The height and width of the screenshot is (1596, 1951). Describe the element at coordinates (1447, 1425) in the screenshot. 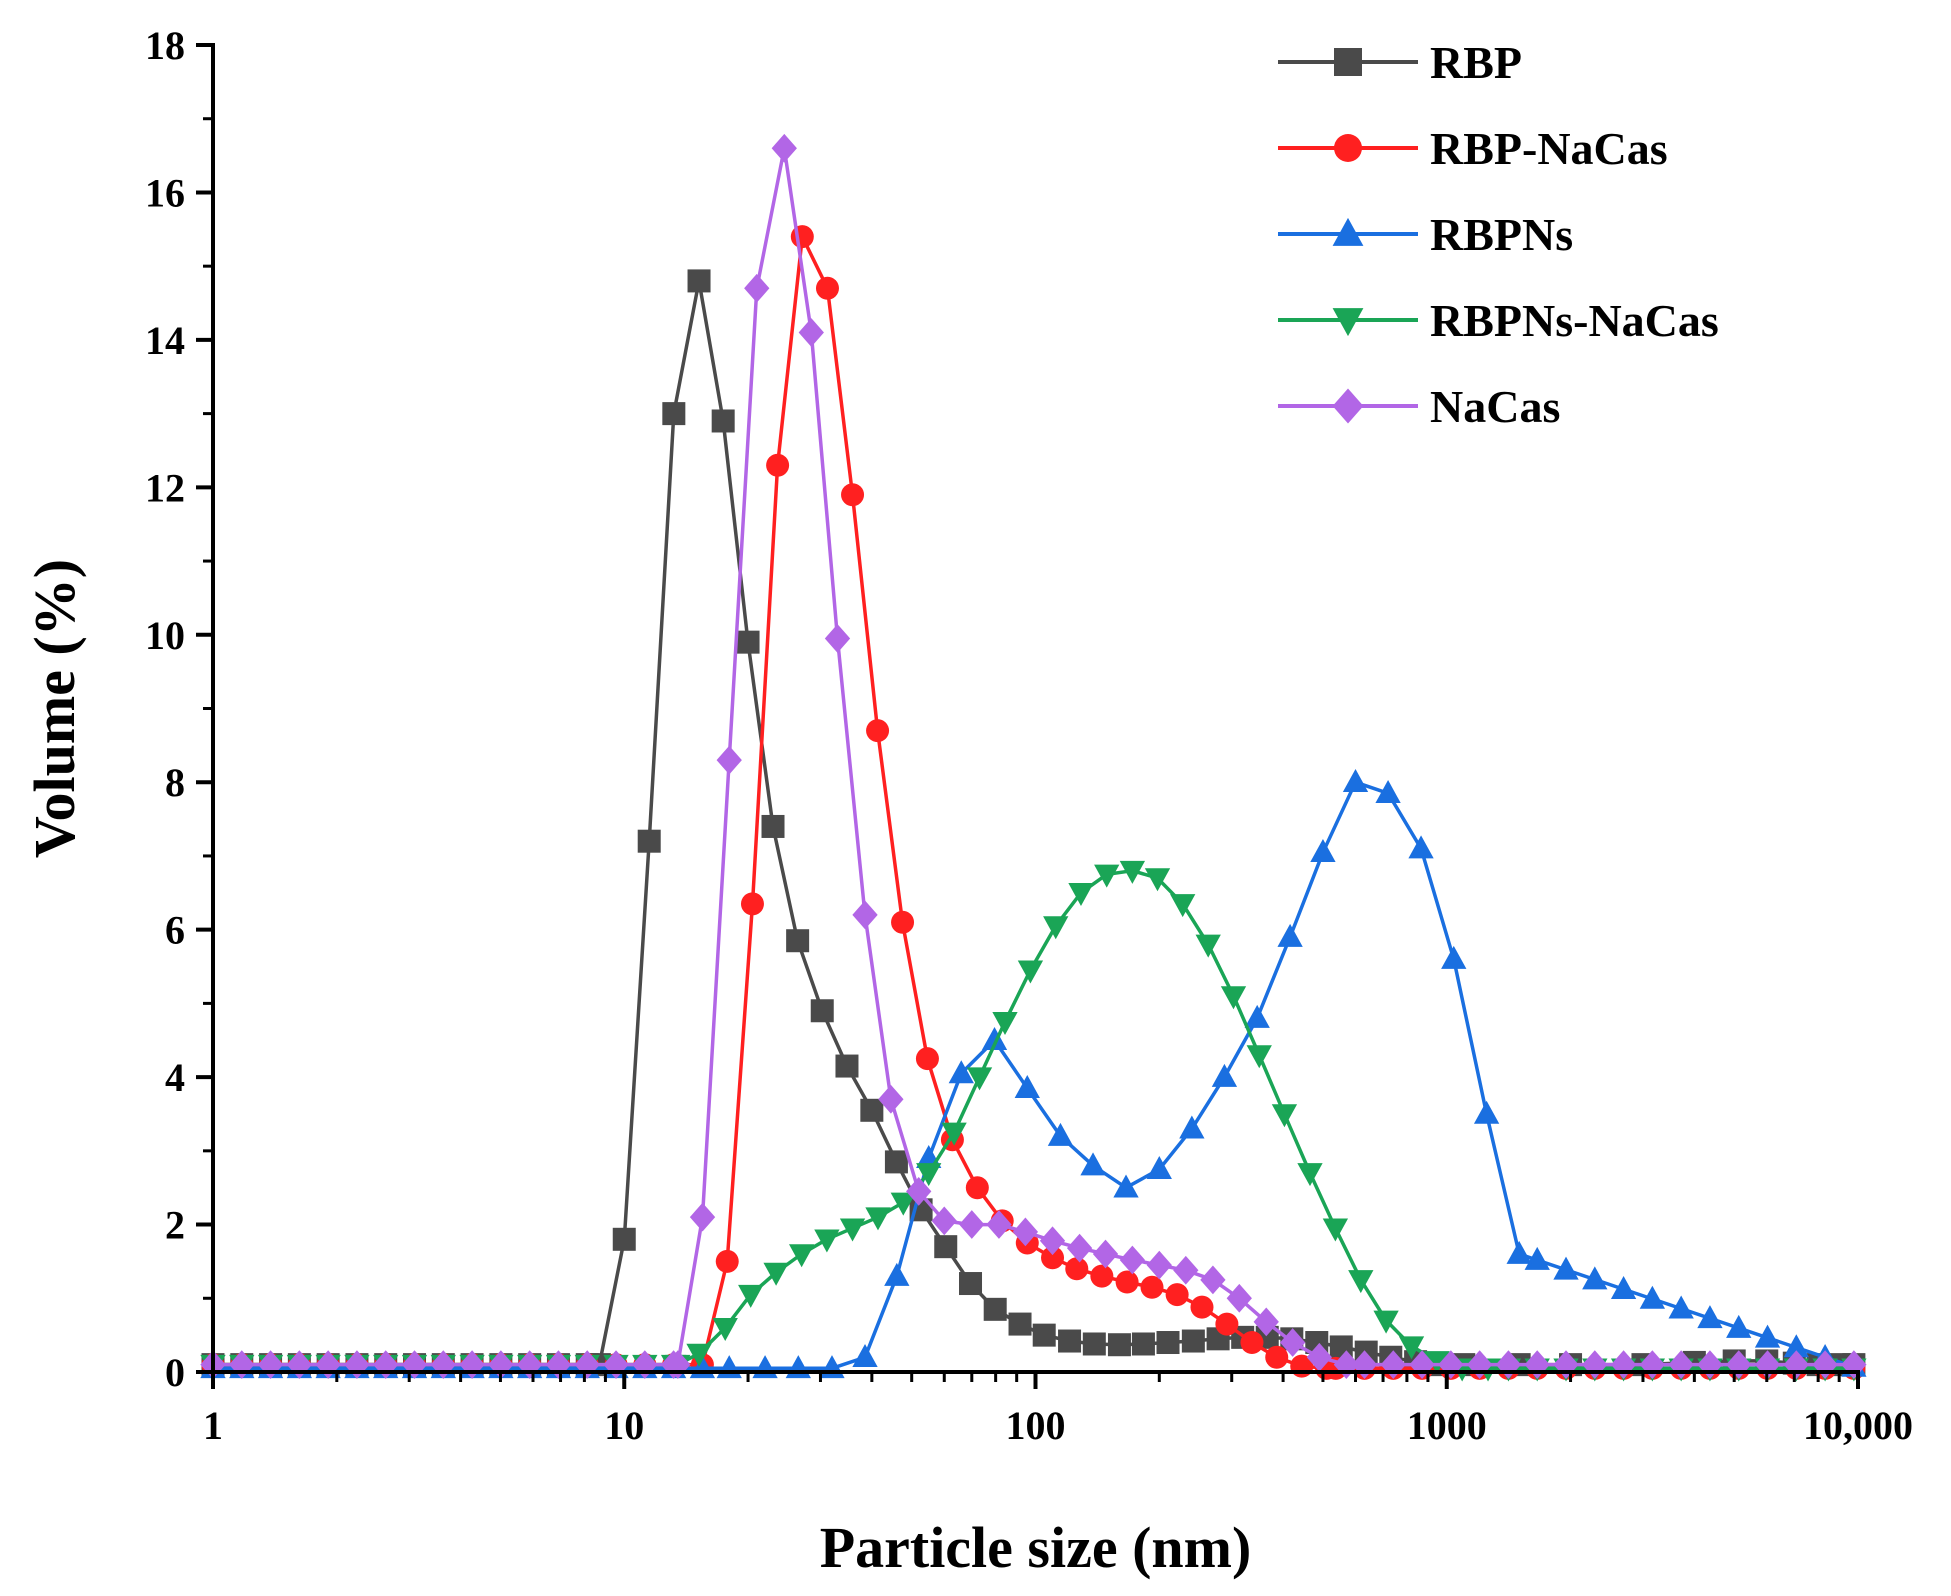

I see `x-tick-label: 1000` at that location.